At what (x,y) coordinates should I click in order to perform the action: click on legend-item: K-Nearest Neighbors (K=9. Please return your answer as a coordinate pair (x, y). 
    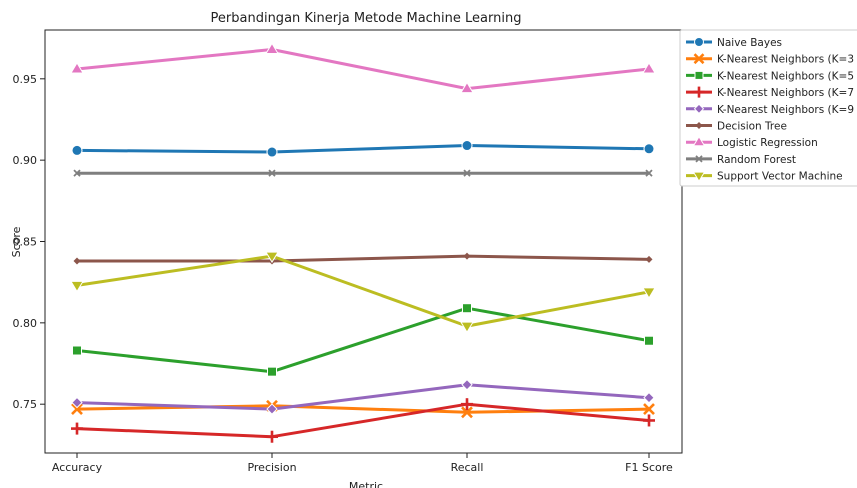
    Looking at the image, I should click on (770, 109).